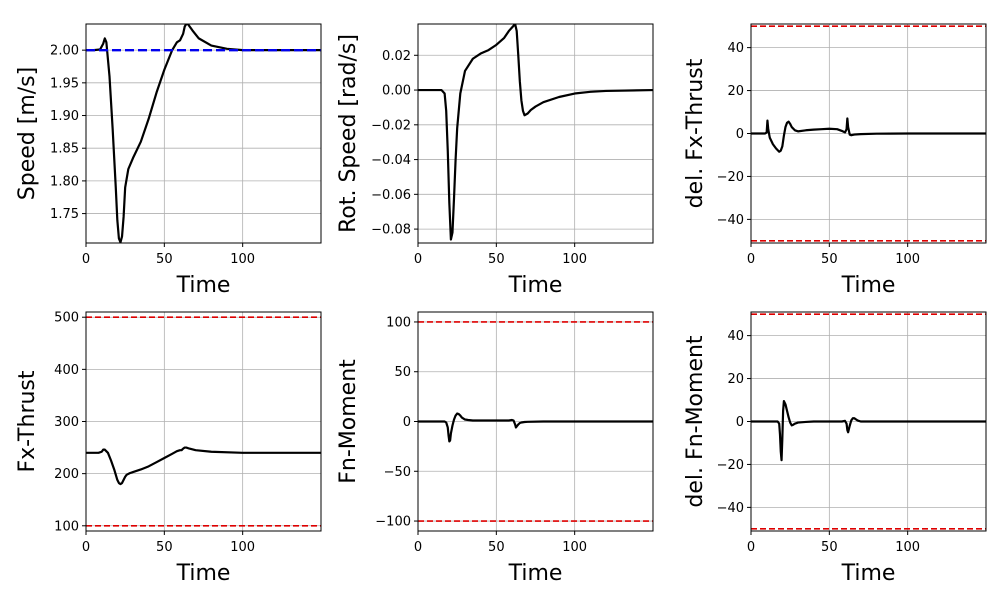 Image resolution: width=1000 pixels, height=600 pixels. Describe the element at coordinates (393, 522) in the screenshot. I see `y-tick-label: −100` at that location.